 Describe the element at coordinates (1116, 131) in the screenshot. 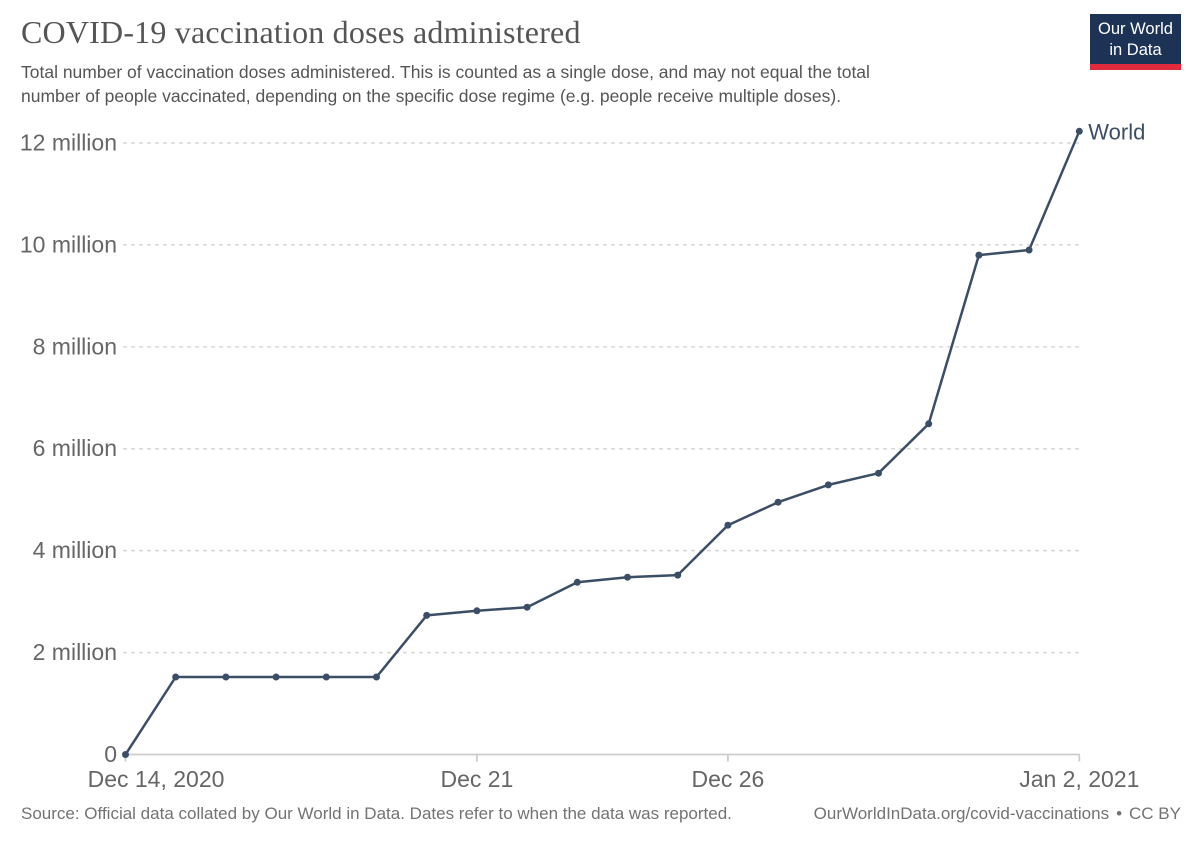

I see `series-end-label: World` at that location.